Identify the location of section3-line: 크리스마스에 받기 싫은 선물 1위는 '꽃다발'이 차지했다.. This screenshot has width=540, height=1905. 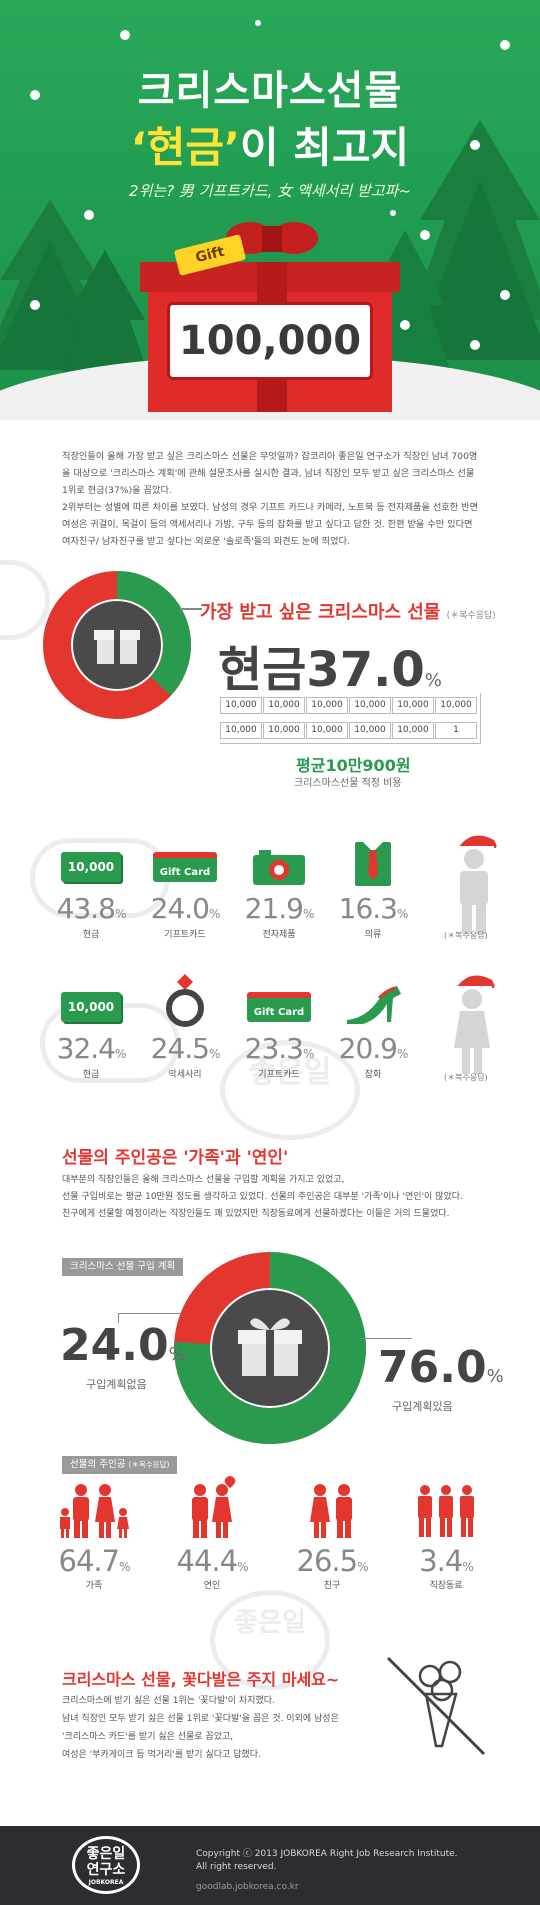
(168, 1701).